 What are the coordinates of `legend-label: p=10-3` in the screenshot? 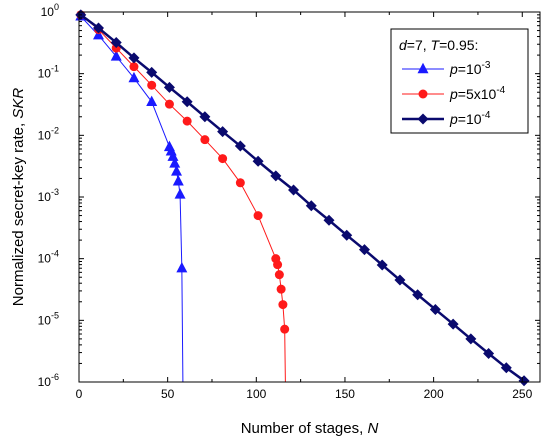 It's located at (470, 68).